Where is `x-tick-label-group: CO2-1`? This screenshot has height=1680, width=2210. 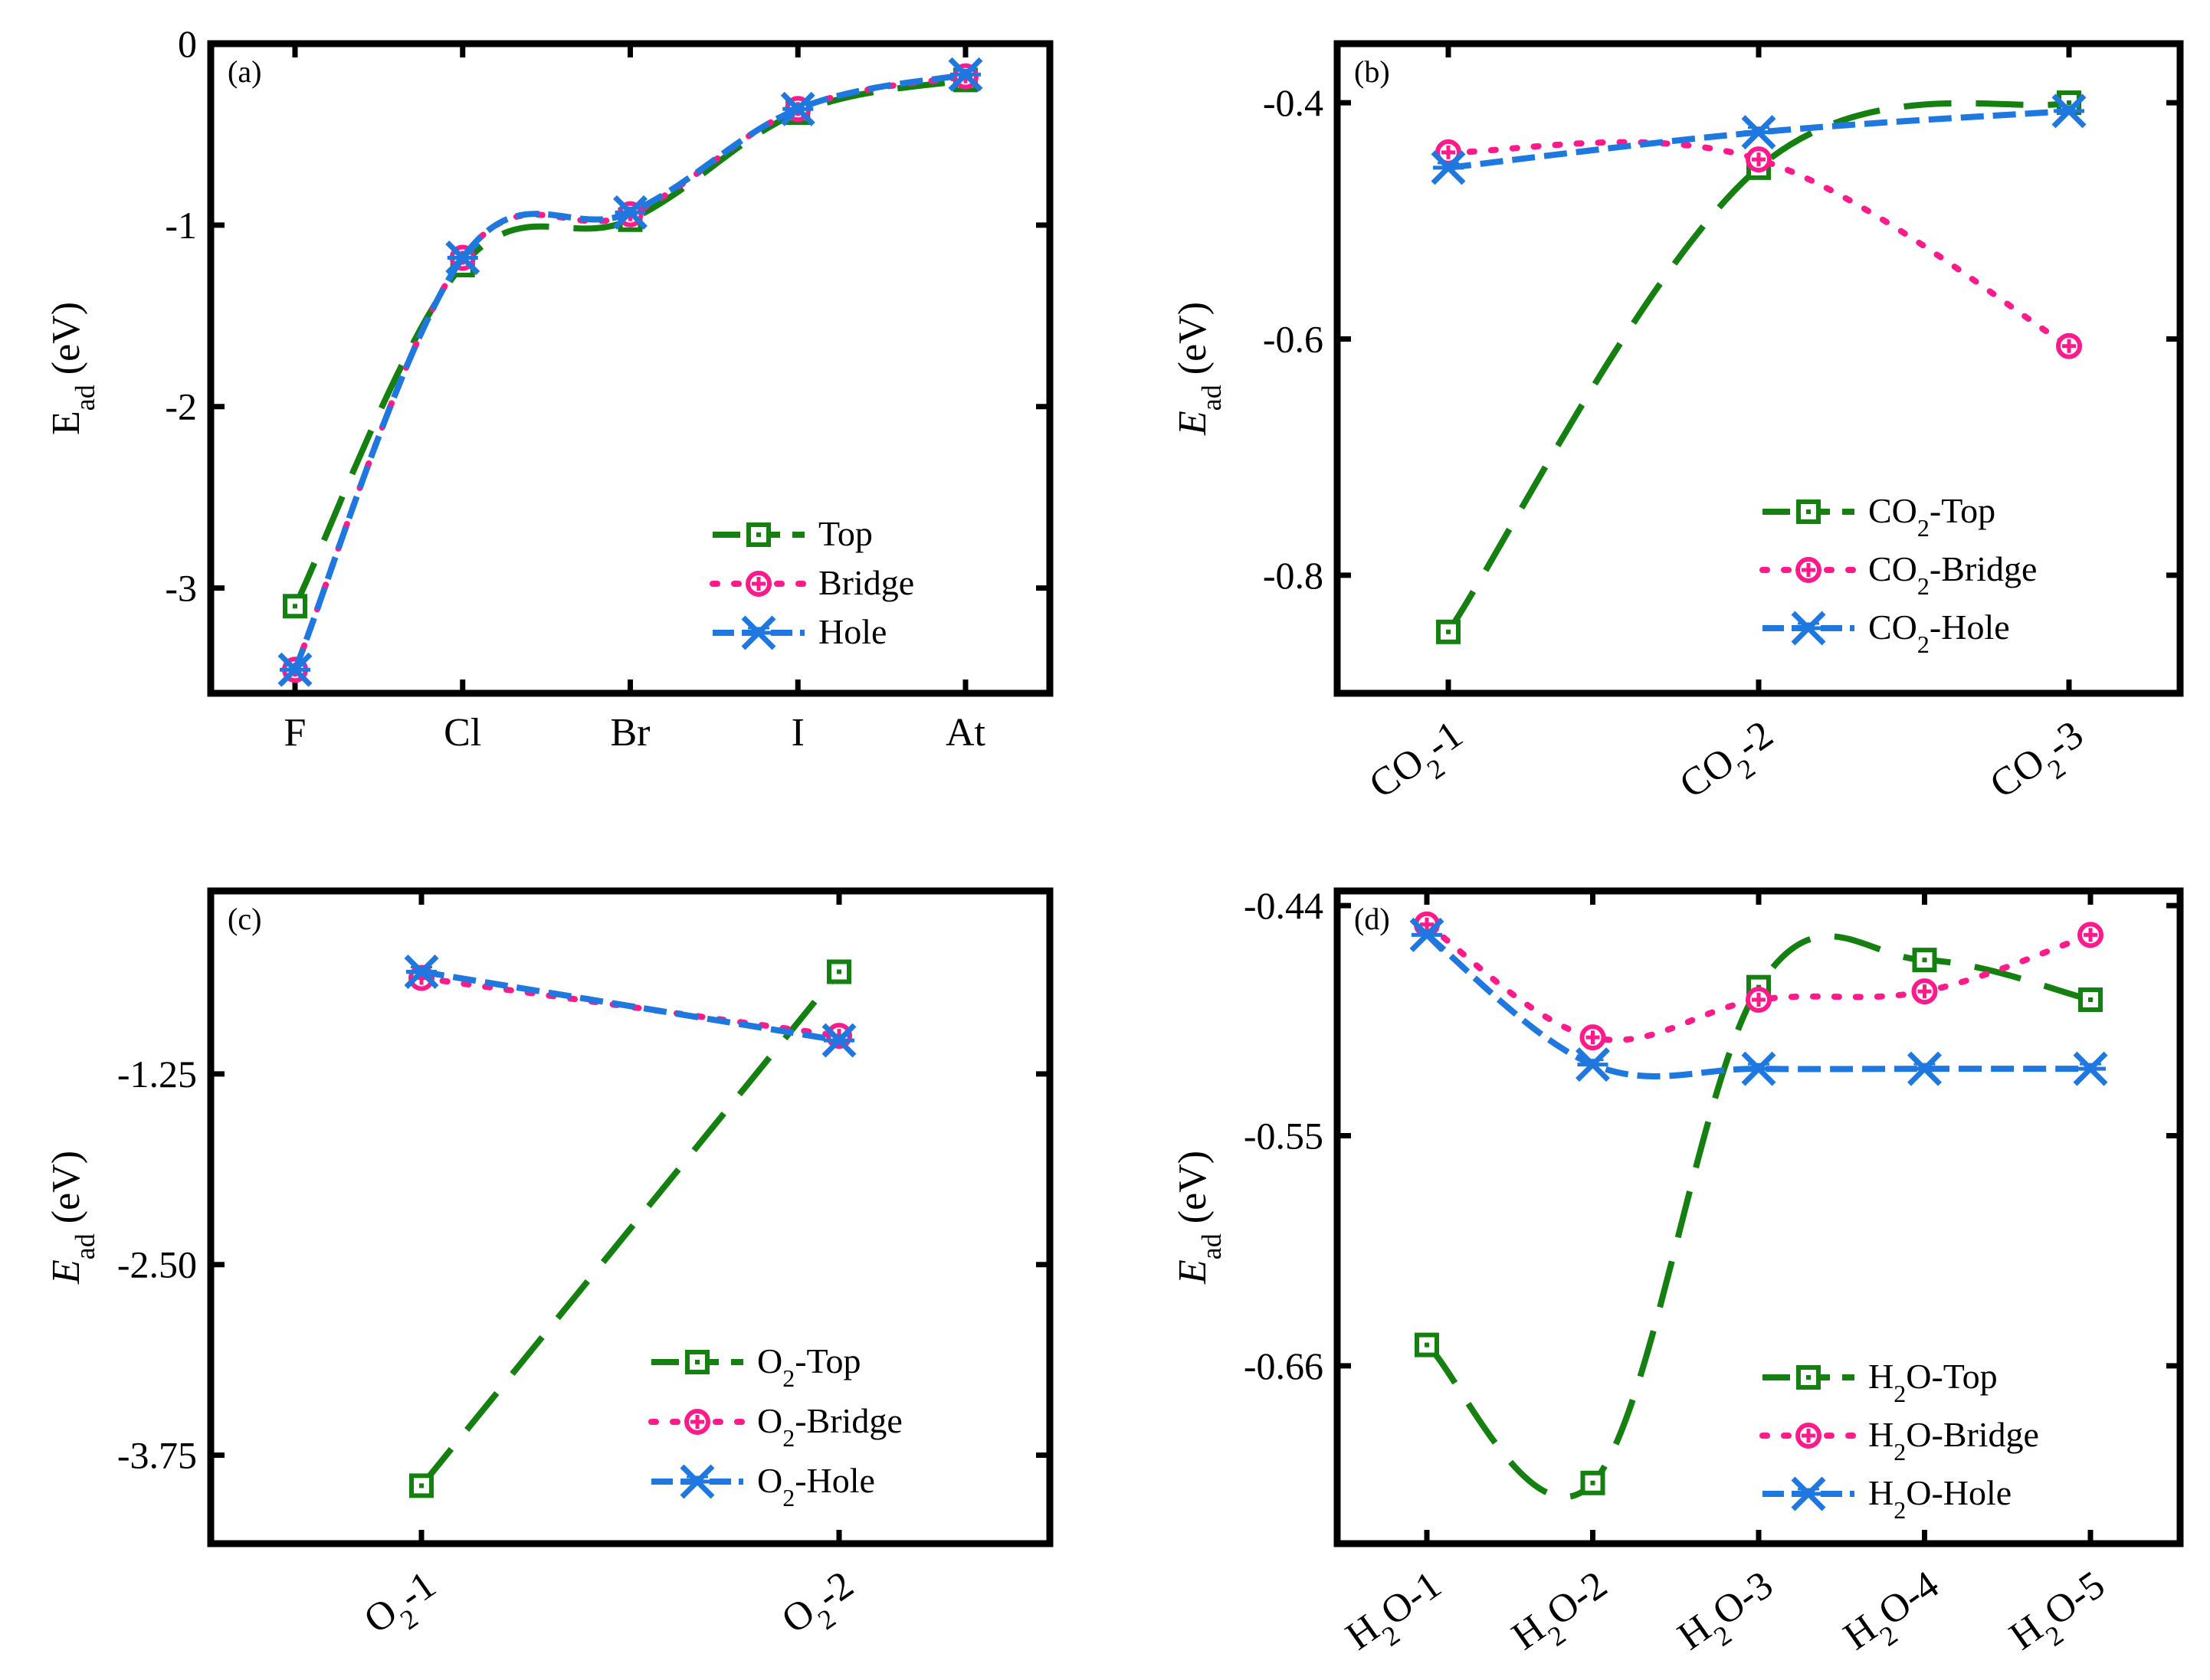
x-tick-label-group: CO2-1 is located at coordinates (1419, 764).